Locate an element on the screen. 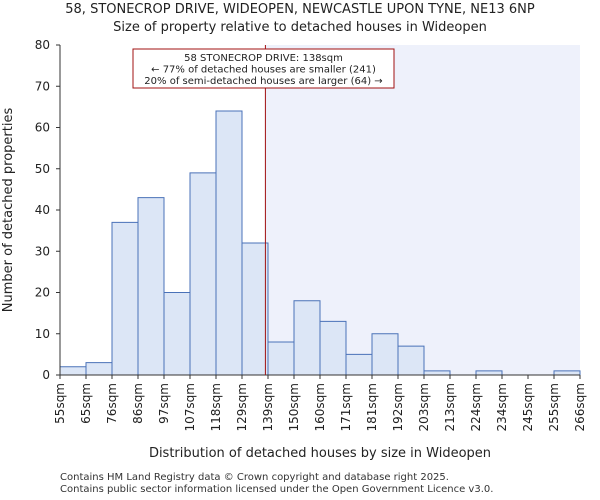 Image resolution: width=600 pixels, height=500 pixels. x-tick-label: 55sqm is located at coordinates (60, 403).